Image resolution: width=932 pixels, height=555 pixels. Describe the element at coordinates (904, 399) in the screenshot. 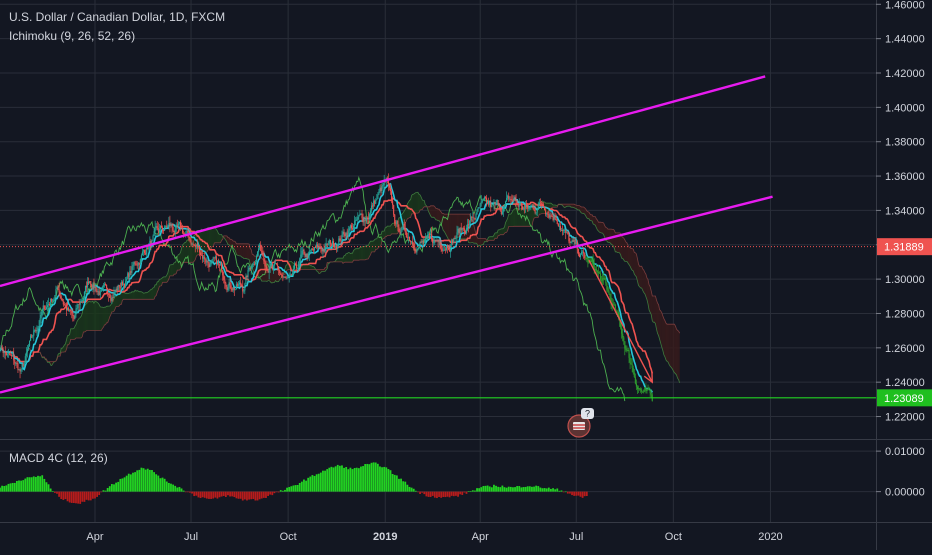

I see `green-level-tag-label: 1.23089` at that location.